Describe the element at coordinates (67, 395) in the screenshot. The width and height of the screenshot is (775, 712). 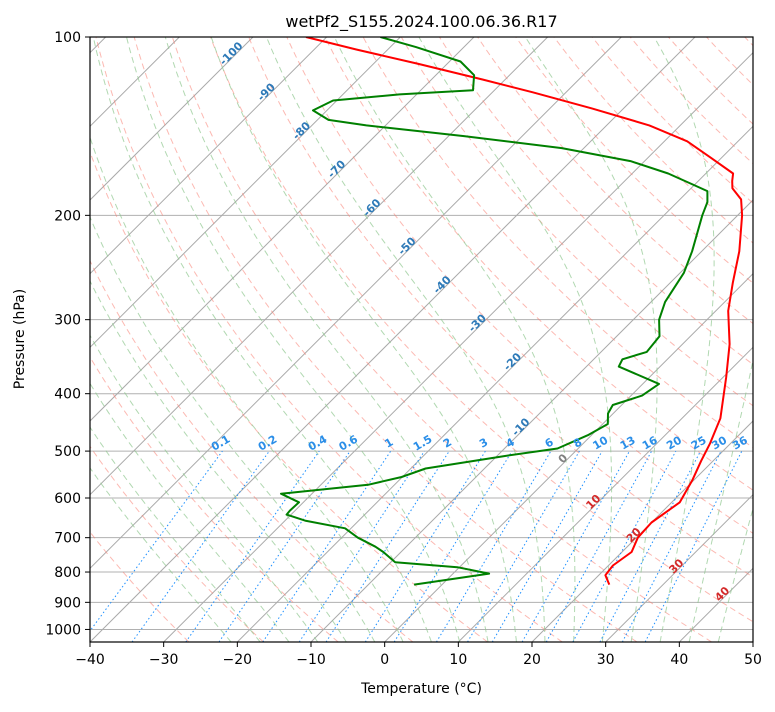
I see `y-tick-label: 400` at that location.